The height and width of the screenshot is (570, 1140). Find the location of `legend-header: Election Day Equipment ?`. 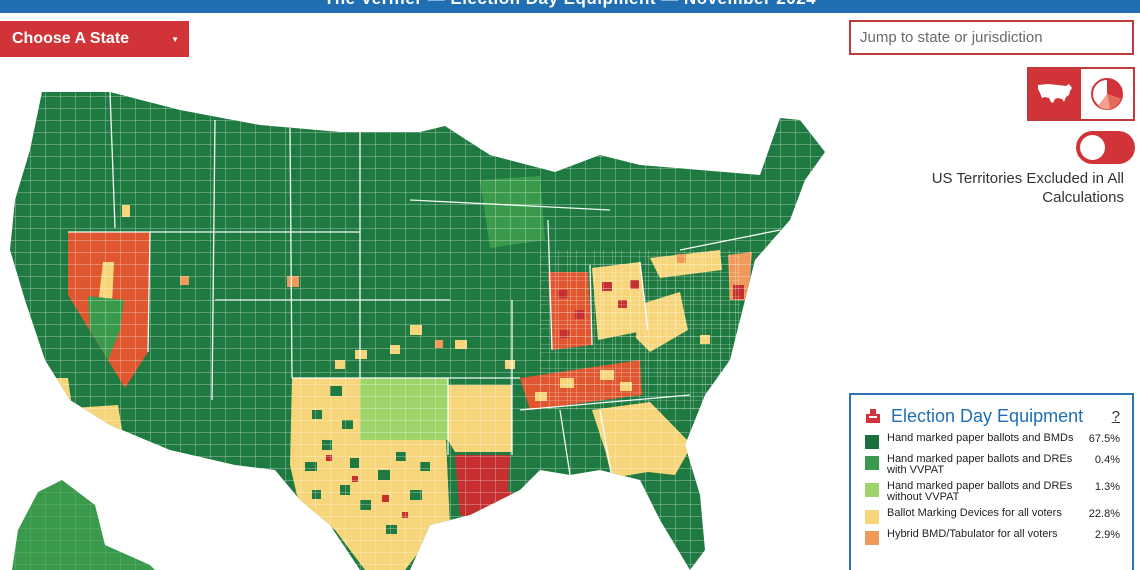

legend-header: Election Day Equipment ? is located at coordinates (992, 416).